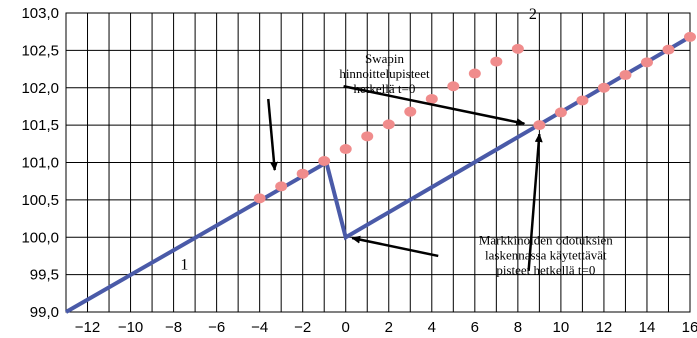 The width and height of the screenshot is (697, 338). What do you see at coordinates (546, 240) in the screenshot?
I see `annotation-line: Markkinoiden odotuksien` at bounding box center [546, 240].